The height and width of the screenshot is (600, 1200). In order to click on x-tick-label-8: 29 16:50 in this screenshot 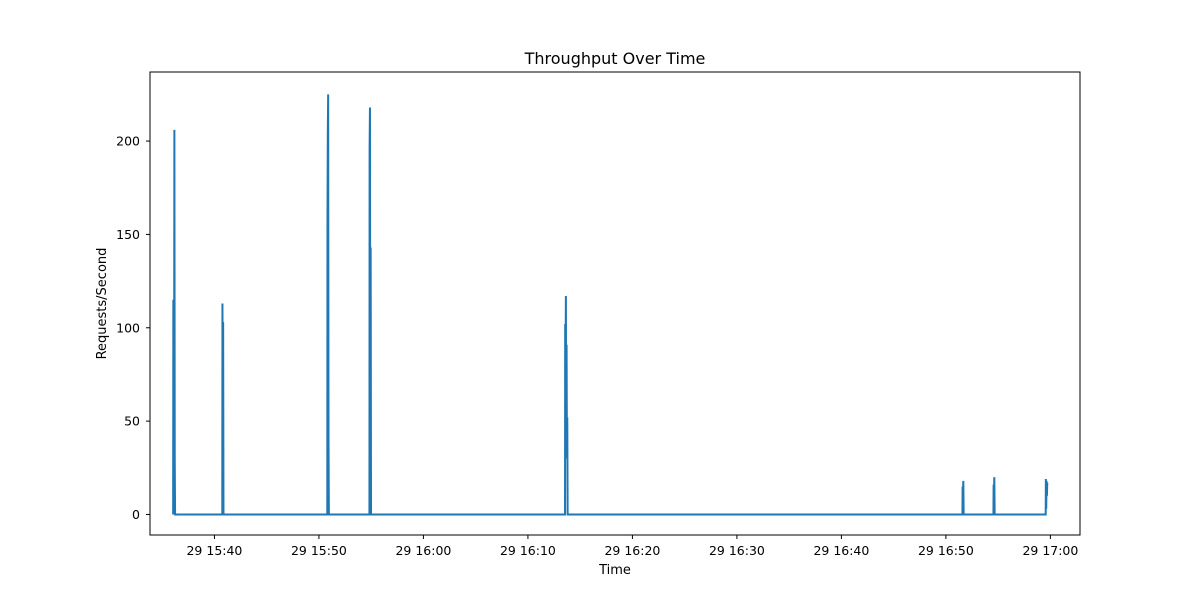, I will do `click(946, 550)`.